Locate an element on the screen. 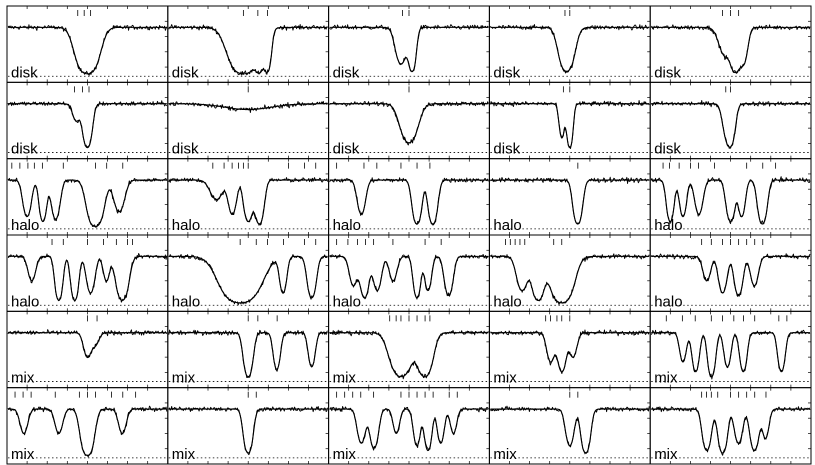  panel-17: halo is located at coordinates (248, 273).